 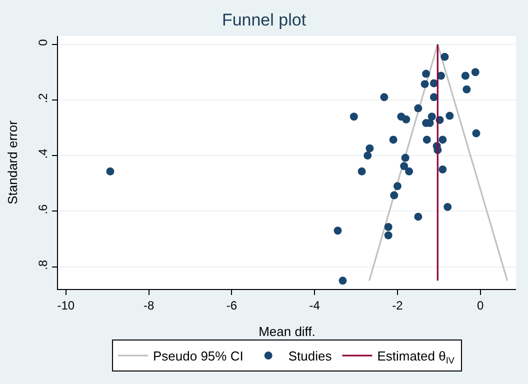 What do you see at coordinates (43, 153) in the screenshot?
I see `y-tick-label: .4` at bounding box center [43, 153].